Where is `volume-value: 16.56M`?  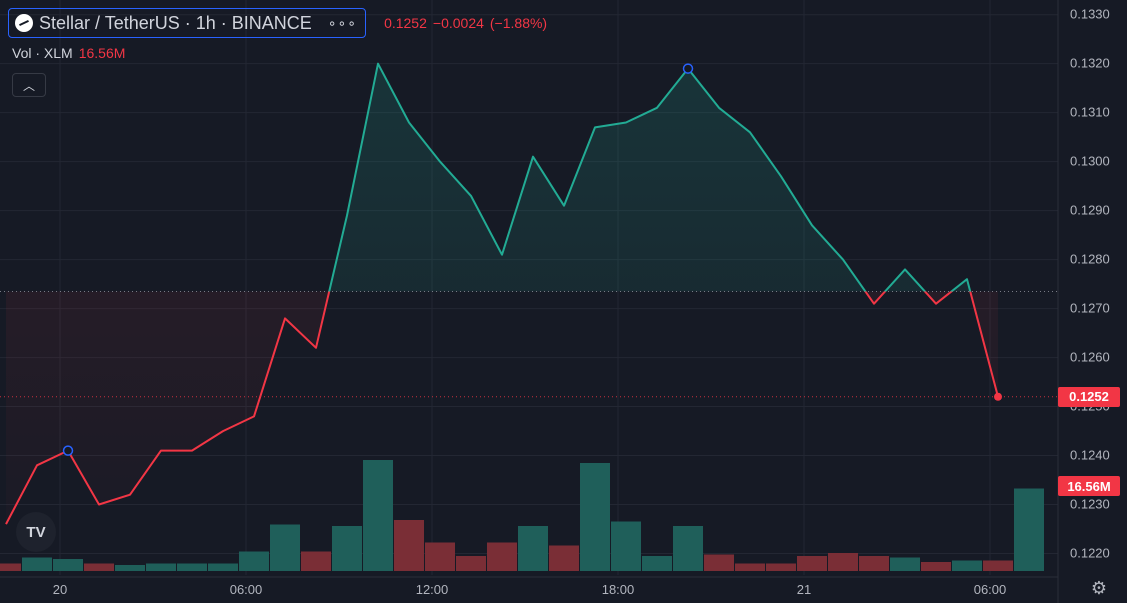 volume-value: 16.56M is located at coordinates (102, 53).